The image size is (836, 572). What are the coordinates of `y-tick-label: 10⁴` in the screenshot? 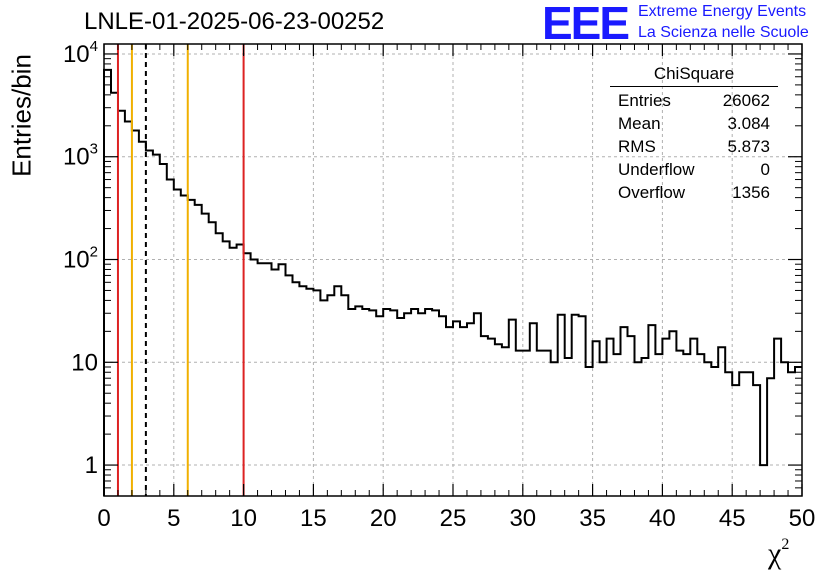 It's located at (80, 53).